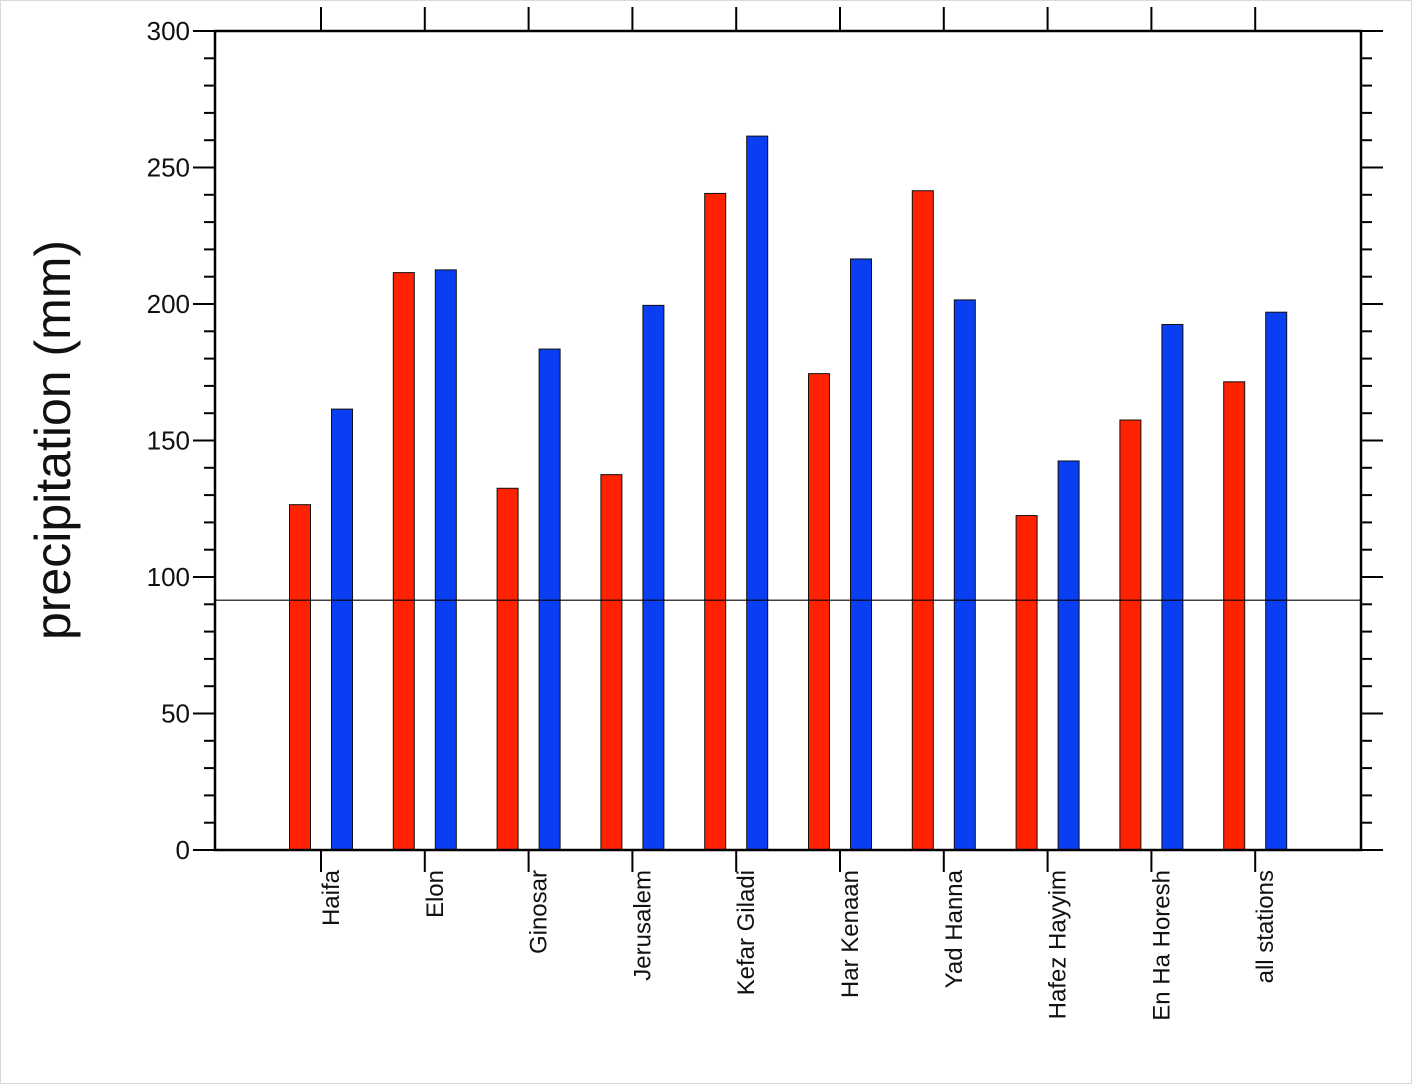  What do you see at coordinates (1234, 616) in the screenshot?
I see `bar-red-all-stations` at bounding box center [1234, 616].